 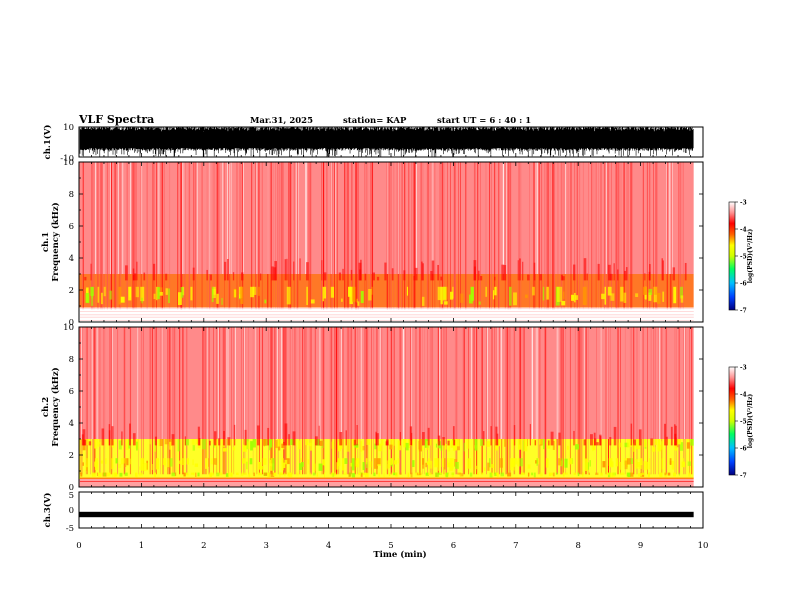 I want to click on time-tick-label: 0, so click(x=78, y=546).